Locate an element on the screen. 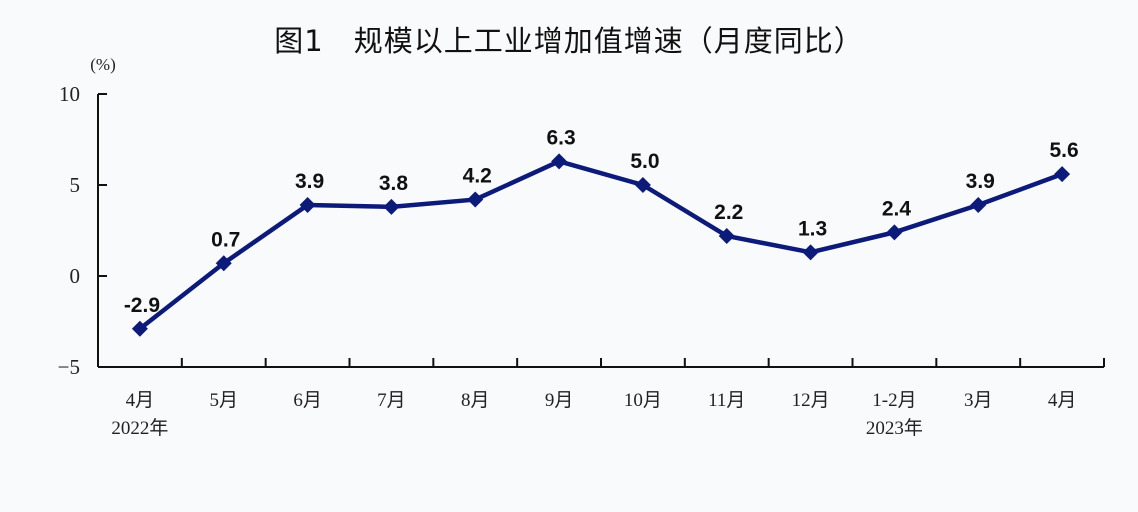 The image size is (1138, 512). x-tick-label: 9月 is located at coordinates (559, 400).